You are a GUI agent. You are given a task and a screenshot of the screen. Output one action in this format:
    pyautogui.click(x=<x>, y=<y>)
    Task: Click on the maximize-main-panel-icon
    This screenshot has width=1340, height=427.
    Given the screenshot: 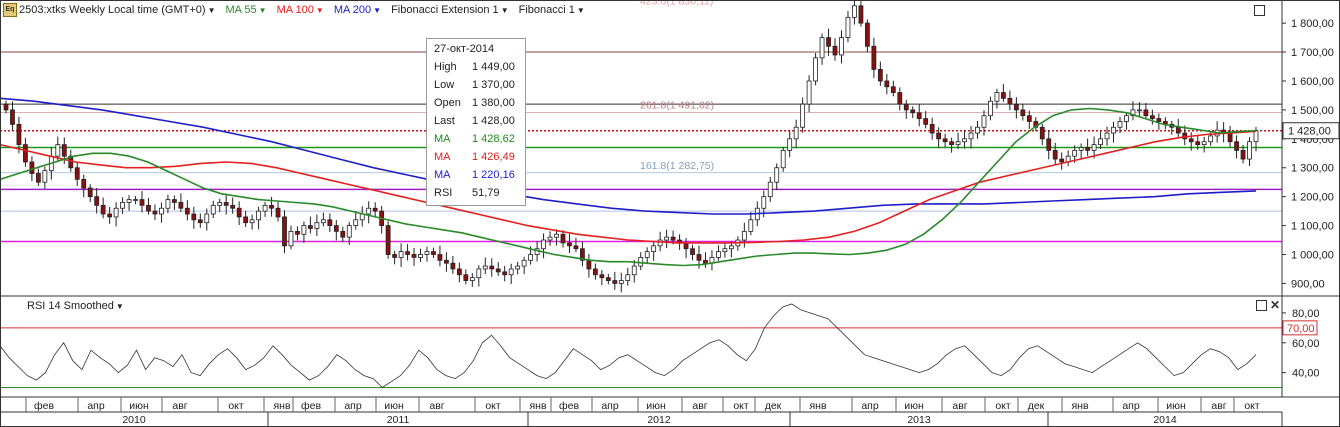 What is the action you would take?
    pyautogui.click(x=1259, y=10)
    